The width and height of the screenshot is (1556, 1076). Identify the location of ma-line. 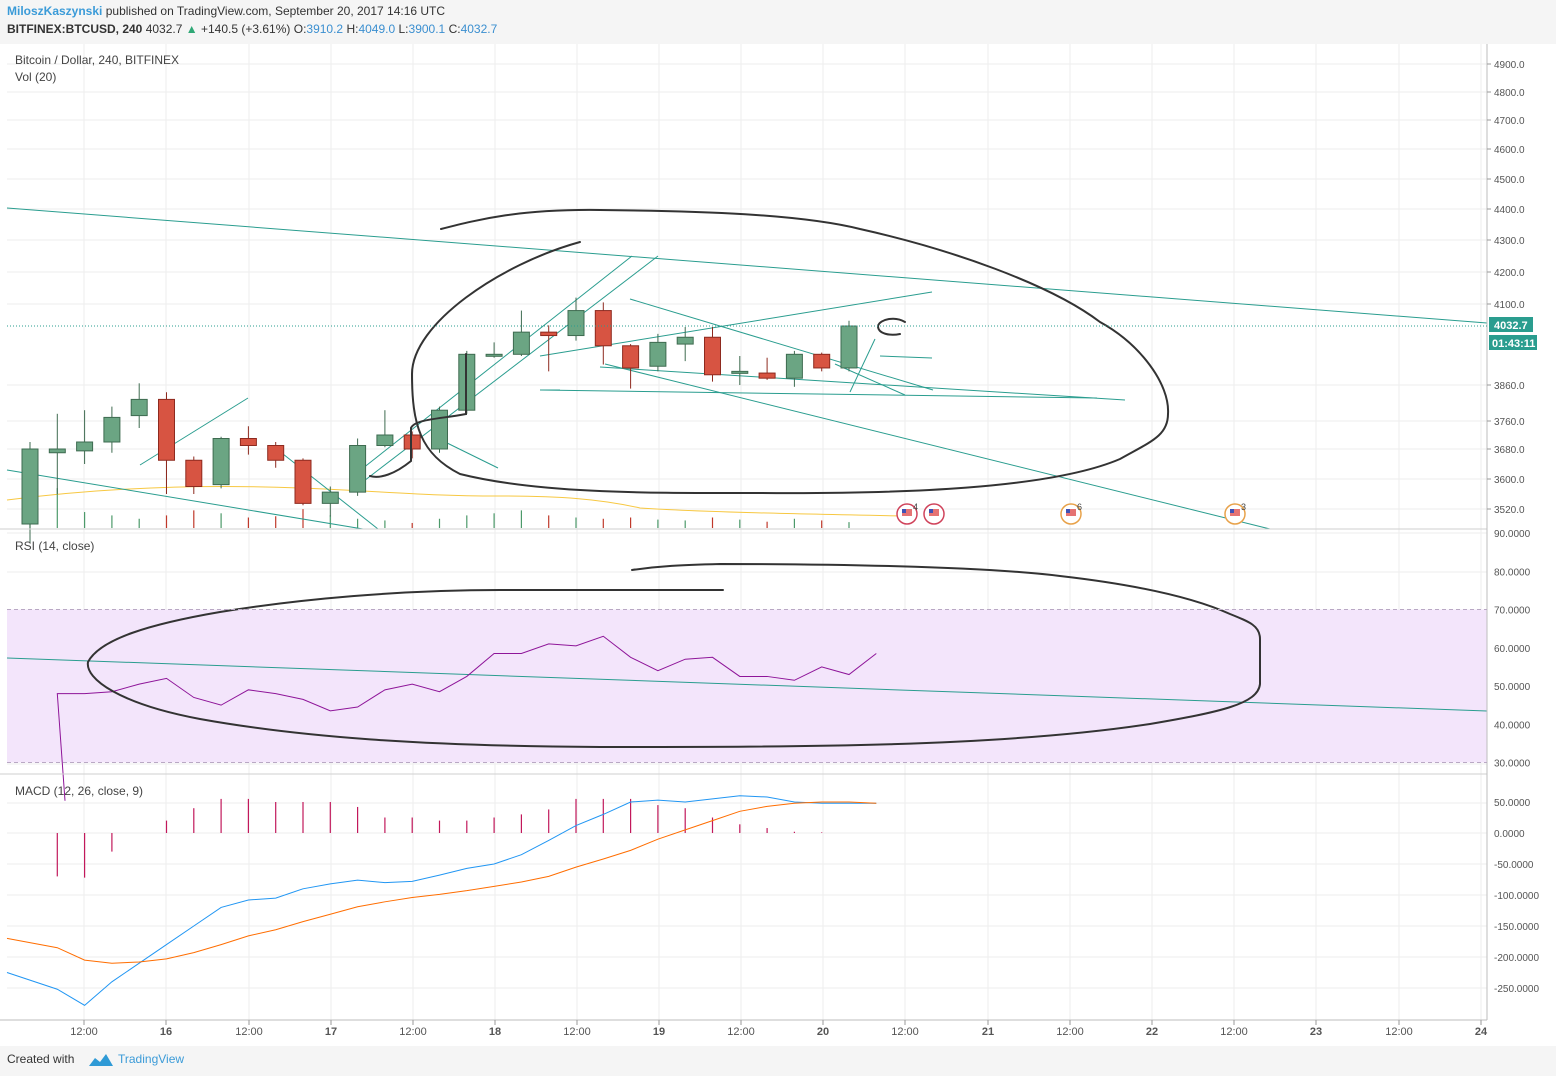
(456, 501).